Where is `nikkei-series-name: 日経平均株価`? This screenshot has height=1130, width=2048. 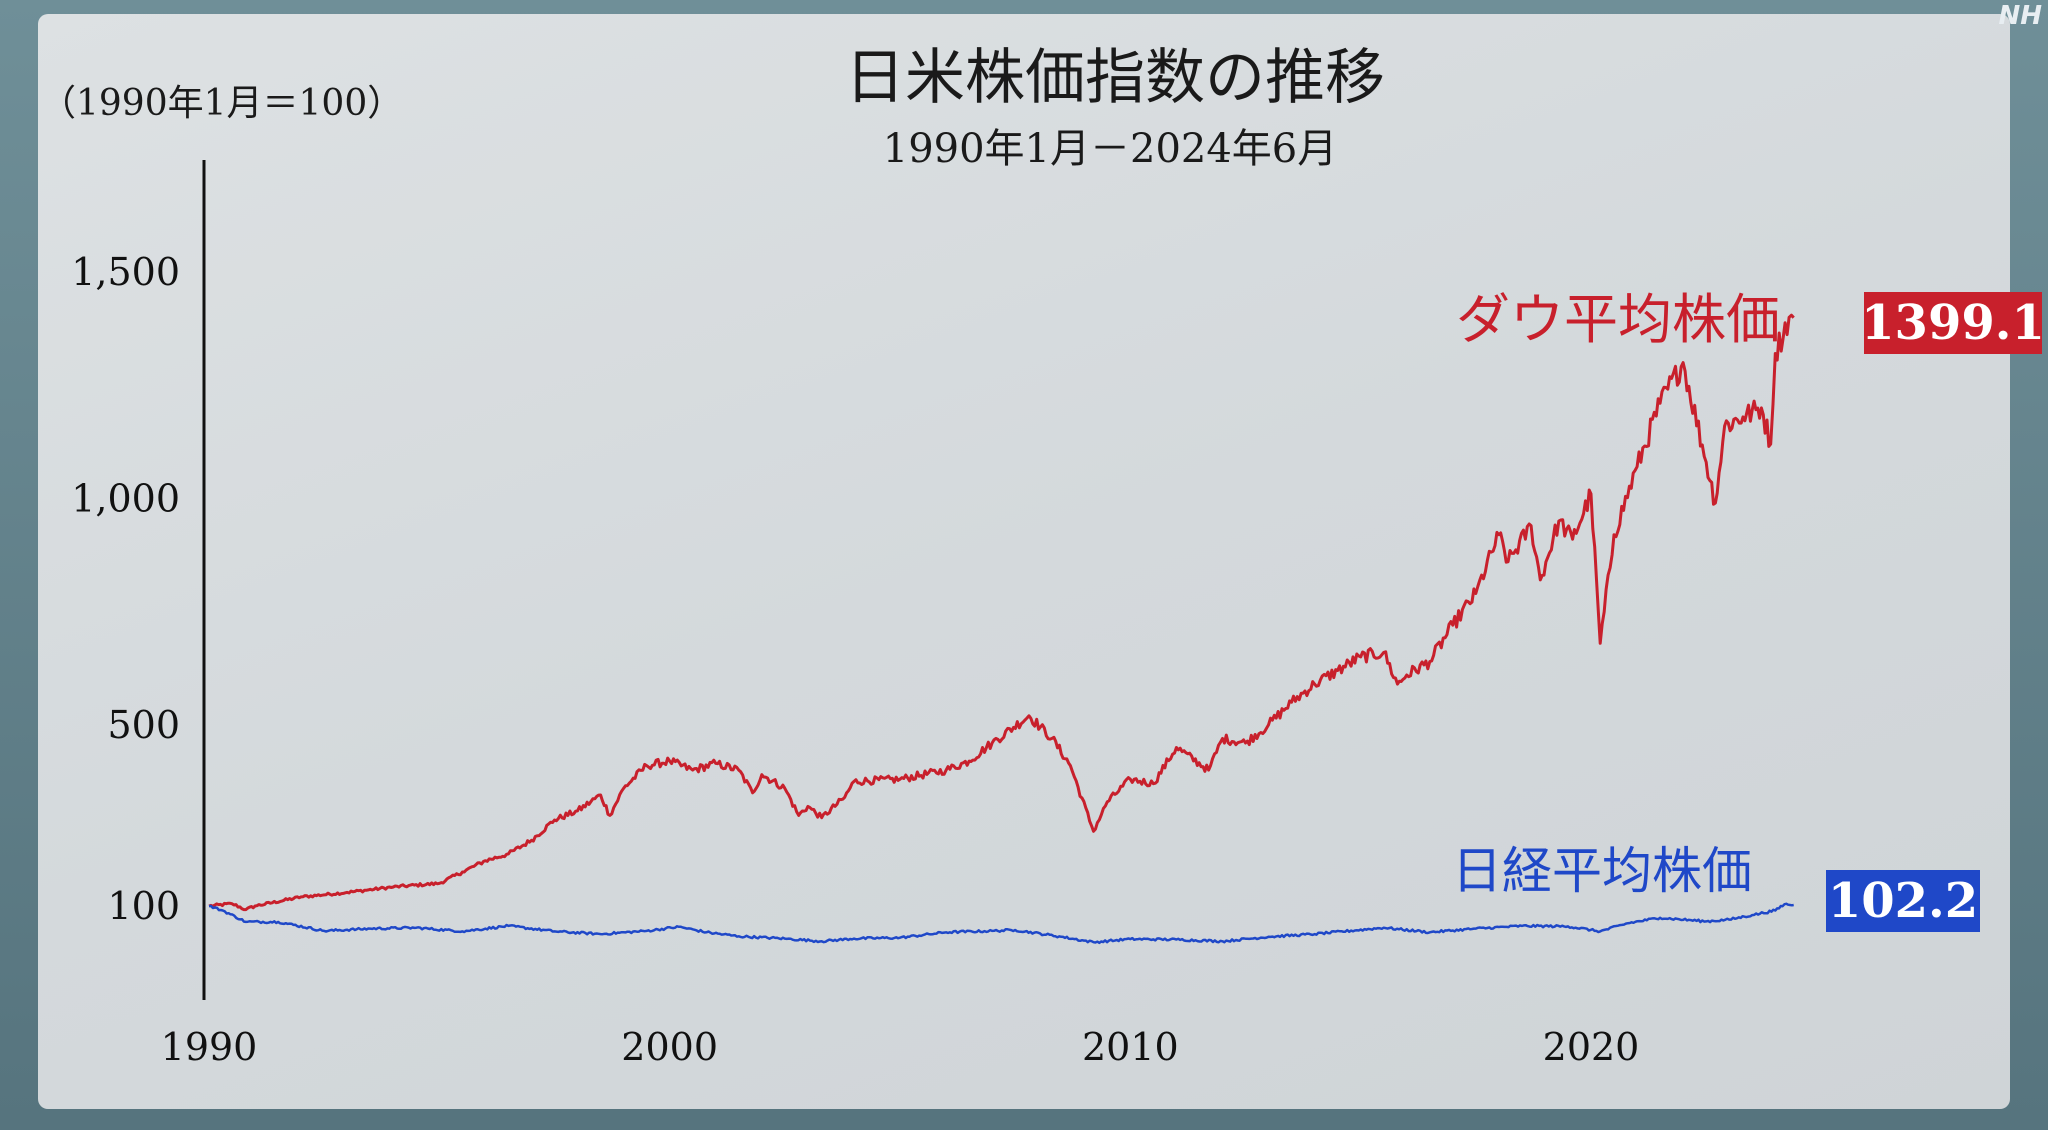 nikkei-series-name: 日経平均株価 is located at coordinates (1602, 871).